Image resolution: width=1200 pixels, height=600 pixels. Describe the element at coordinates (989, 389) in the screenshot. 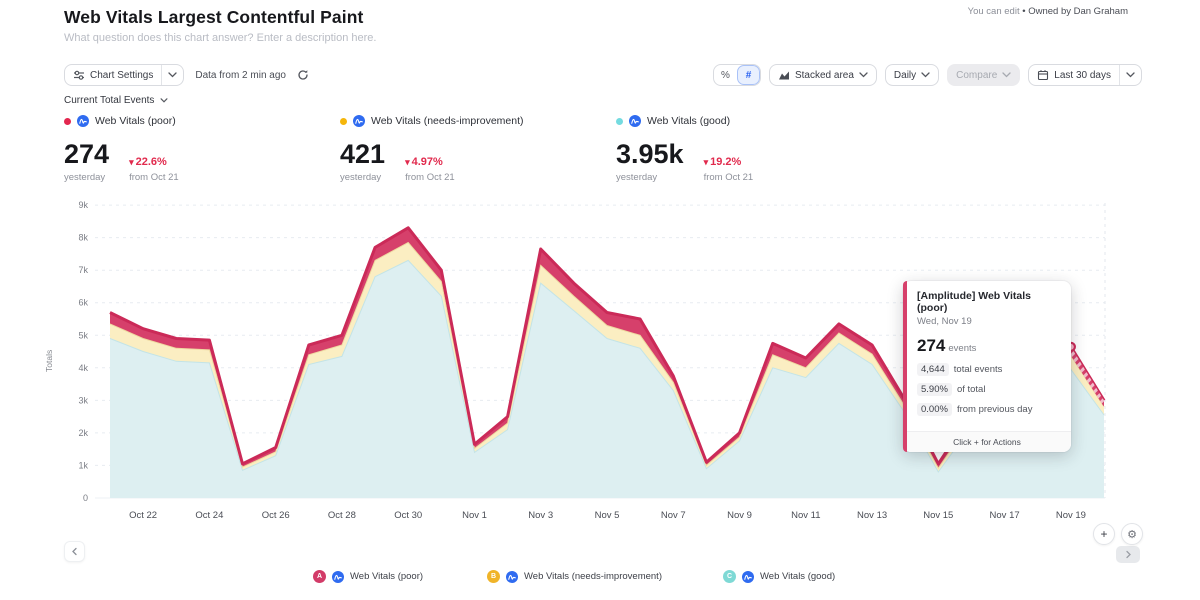

I see `tooltip-row-of-total: 5.90% of total` at that location.